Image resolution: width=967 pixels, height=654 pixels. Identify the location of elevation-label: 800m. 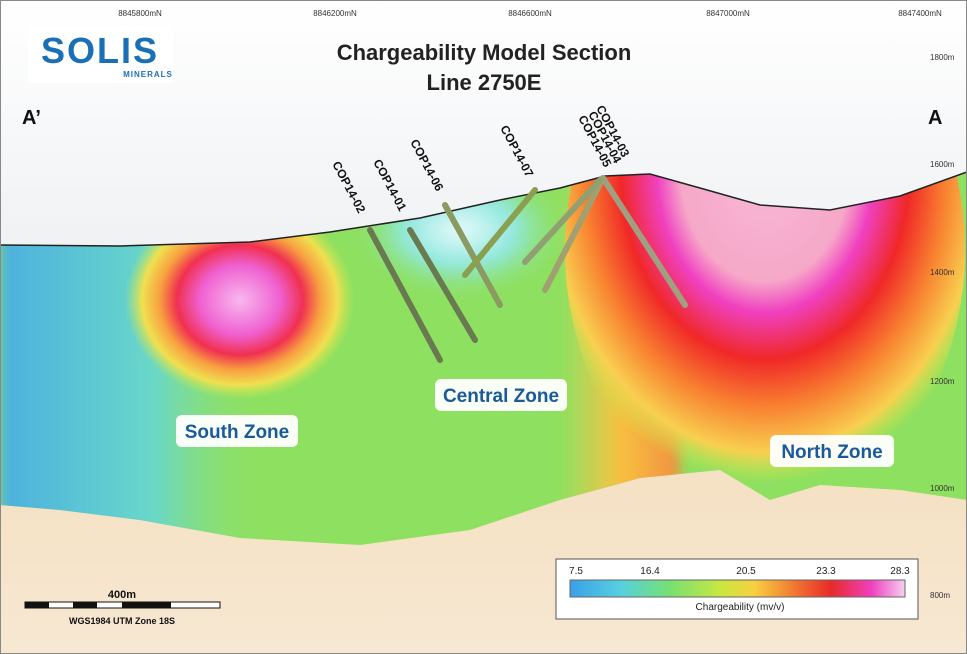
(940, 595).